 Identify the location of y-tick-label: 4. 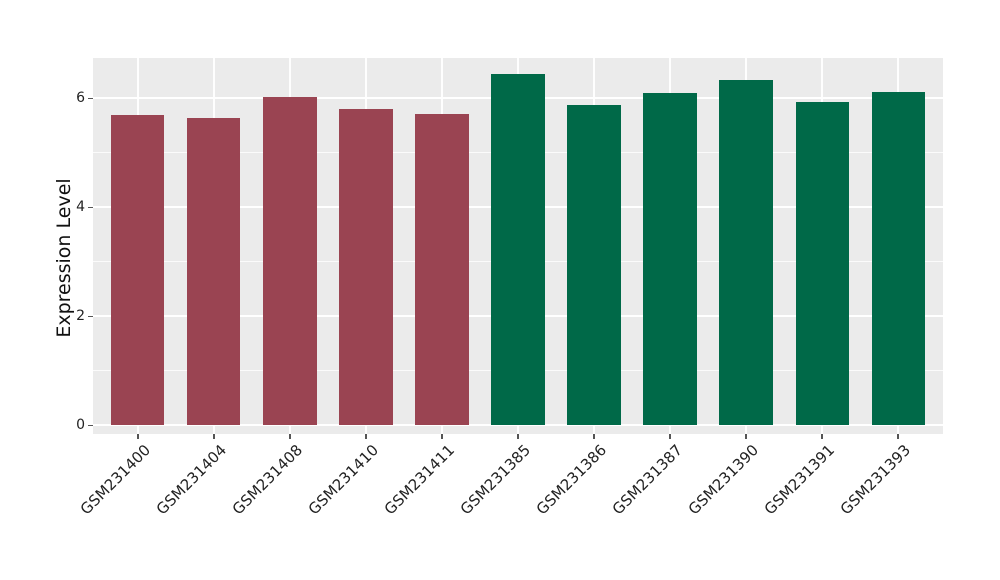
(80, 207).